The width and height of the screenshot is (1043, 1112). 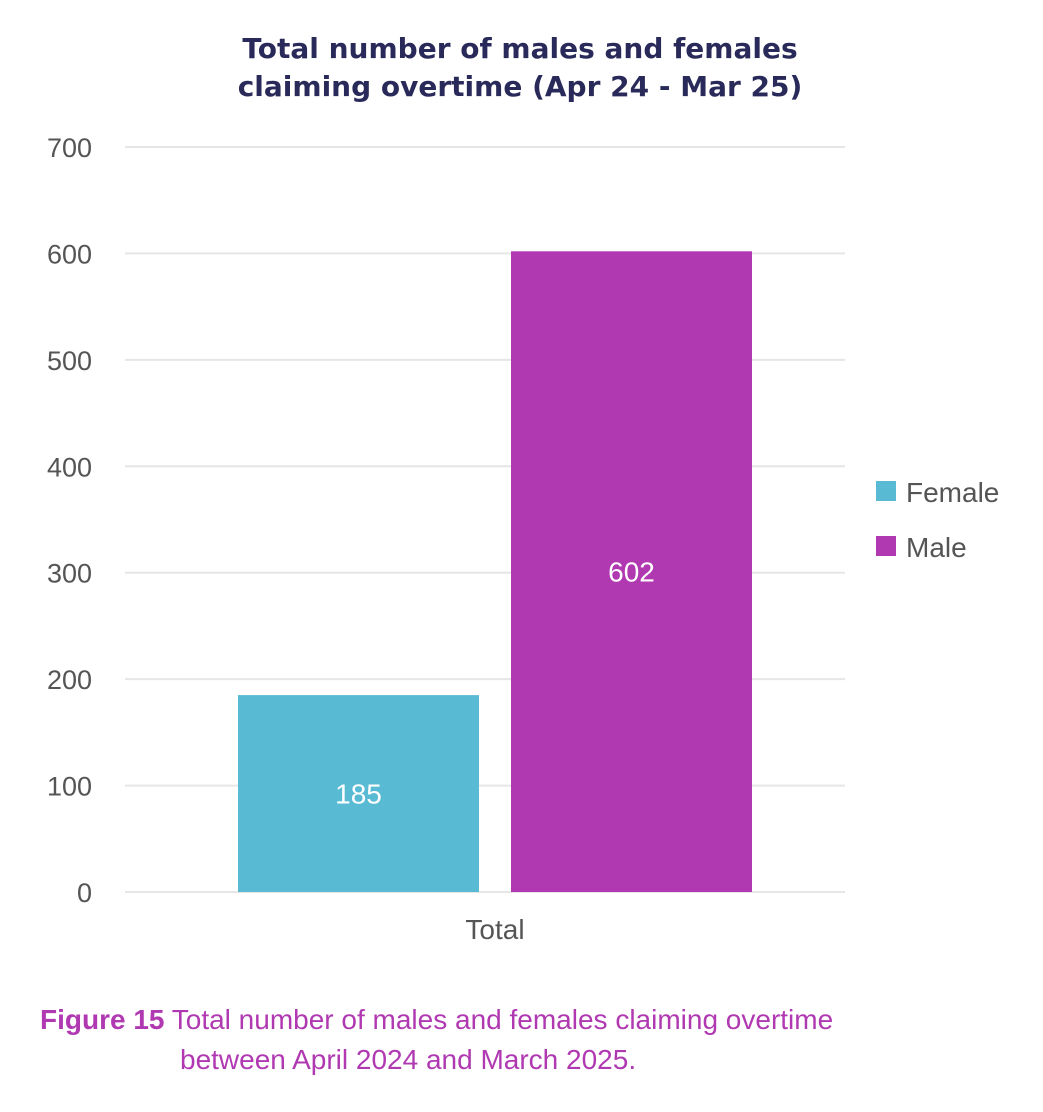 I want to click on y-tick-label: 500, so click(x=69, y=361).